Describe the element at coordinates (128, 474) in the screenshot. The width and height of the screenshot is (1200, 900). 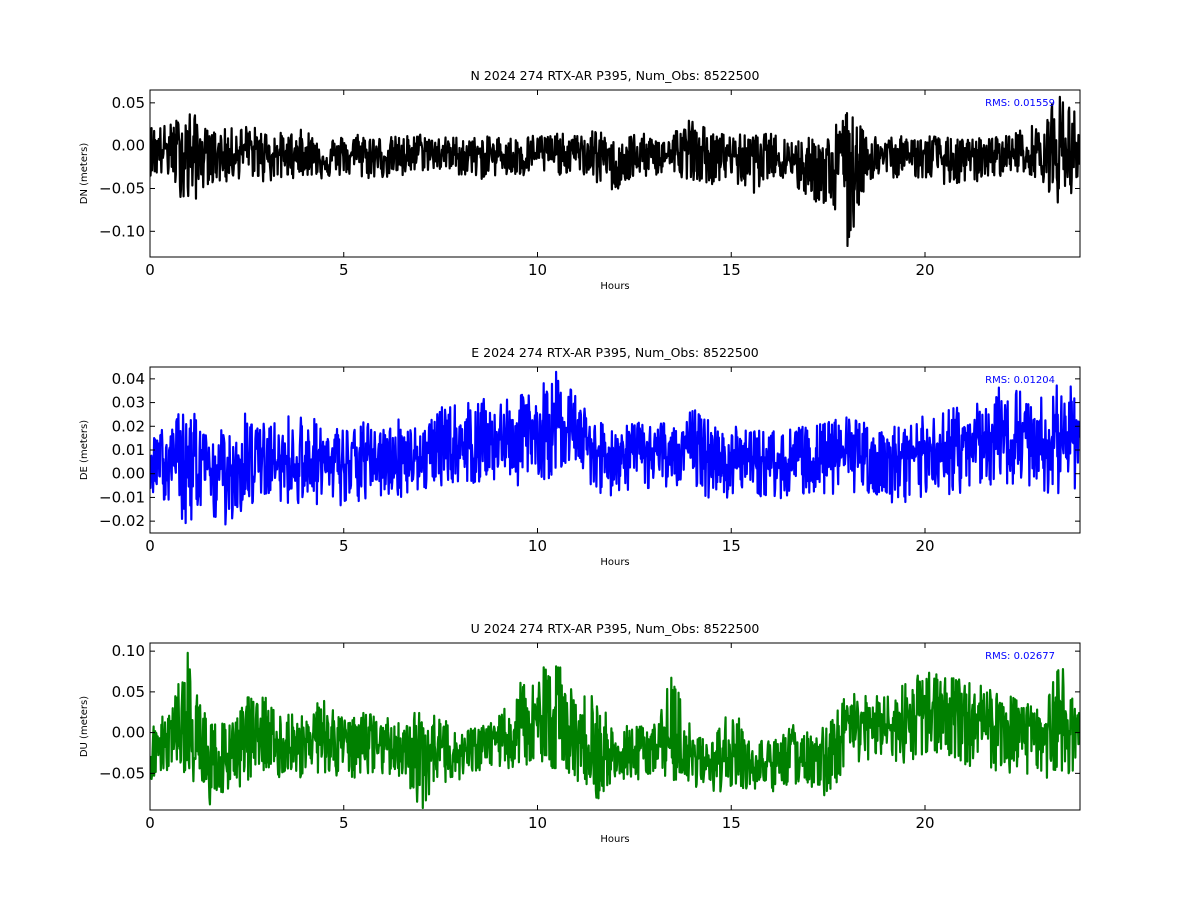
I see `e-ytick-label: 0.00` at that location.